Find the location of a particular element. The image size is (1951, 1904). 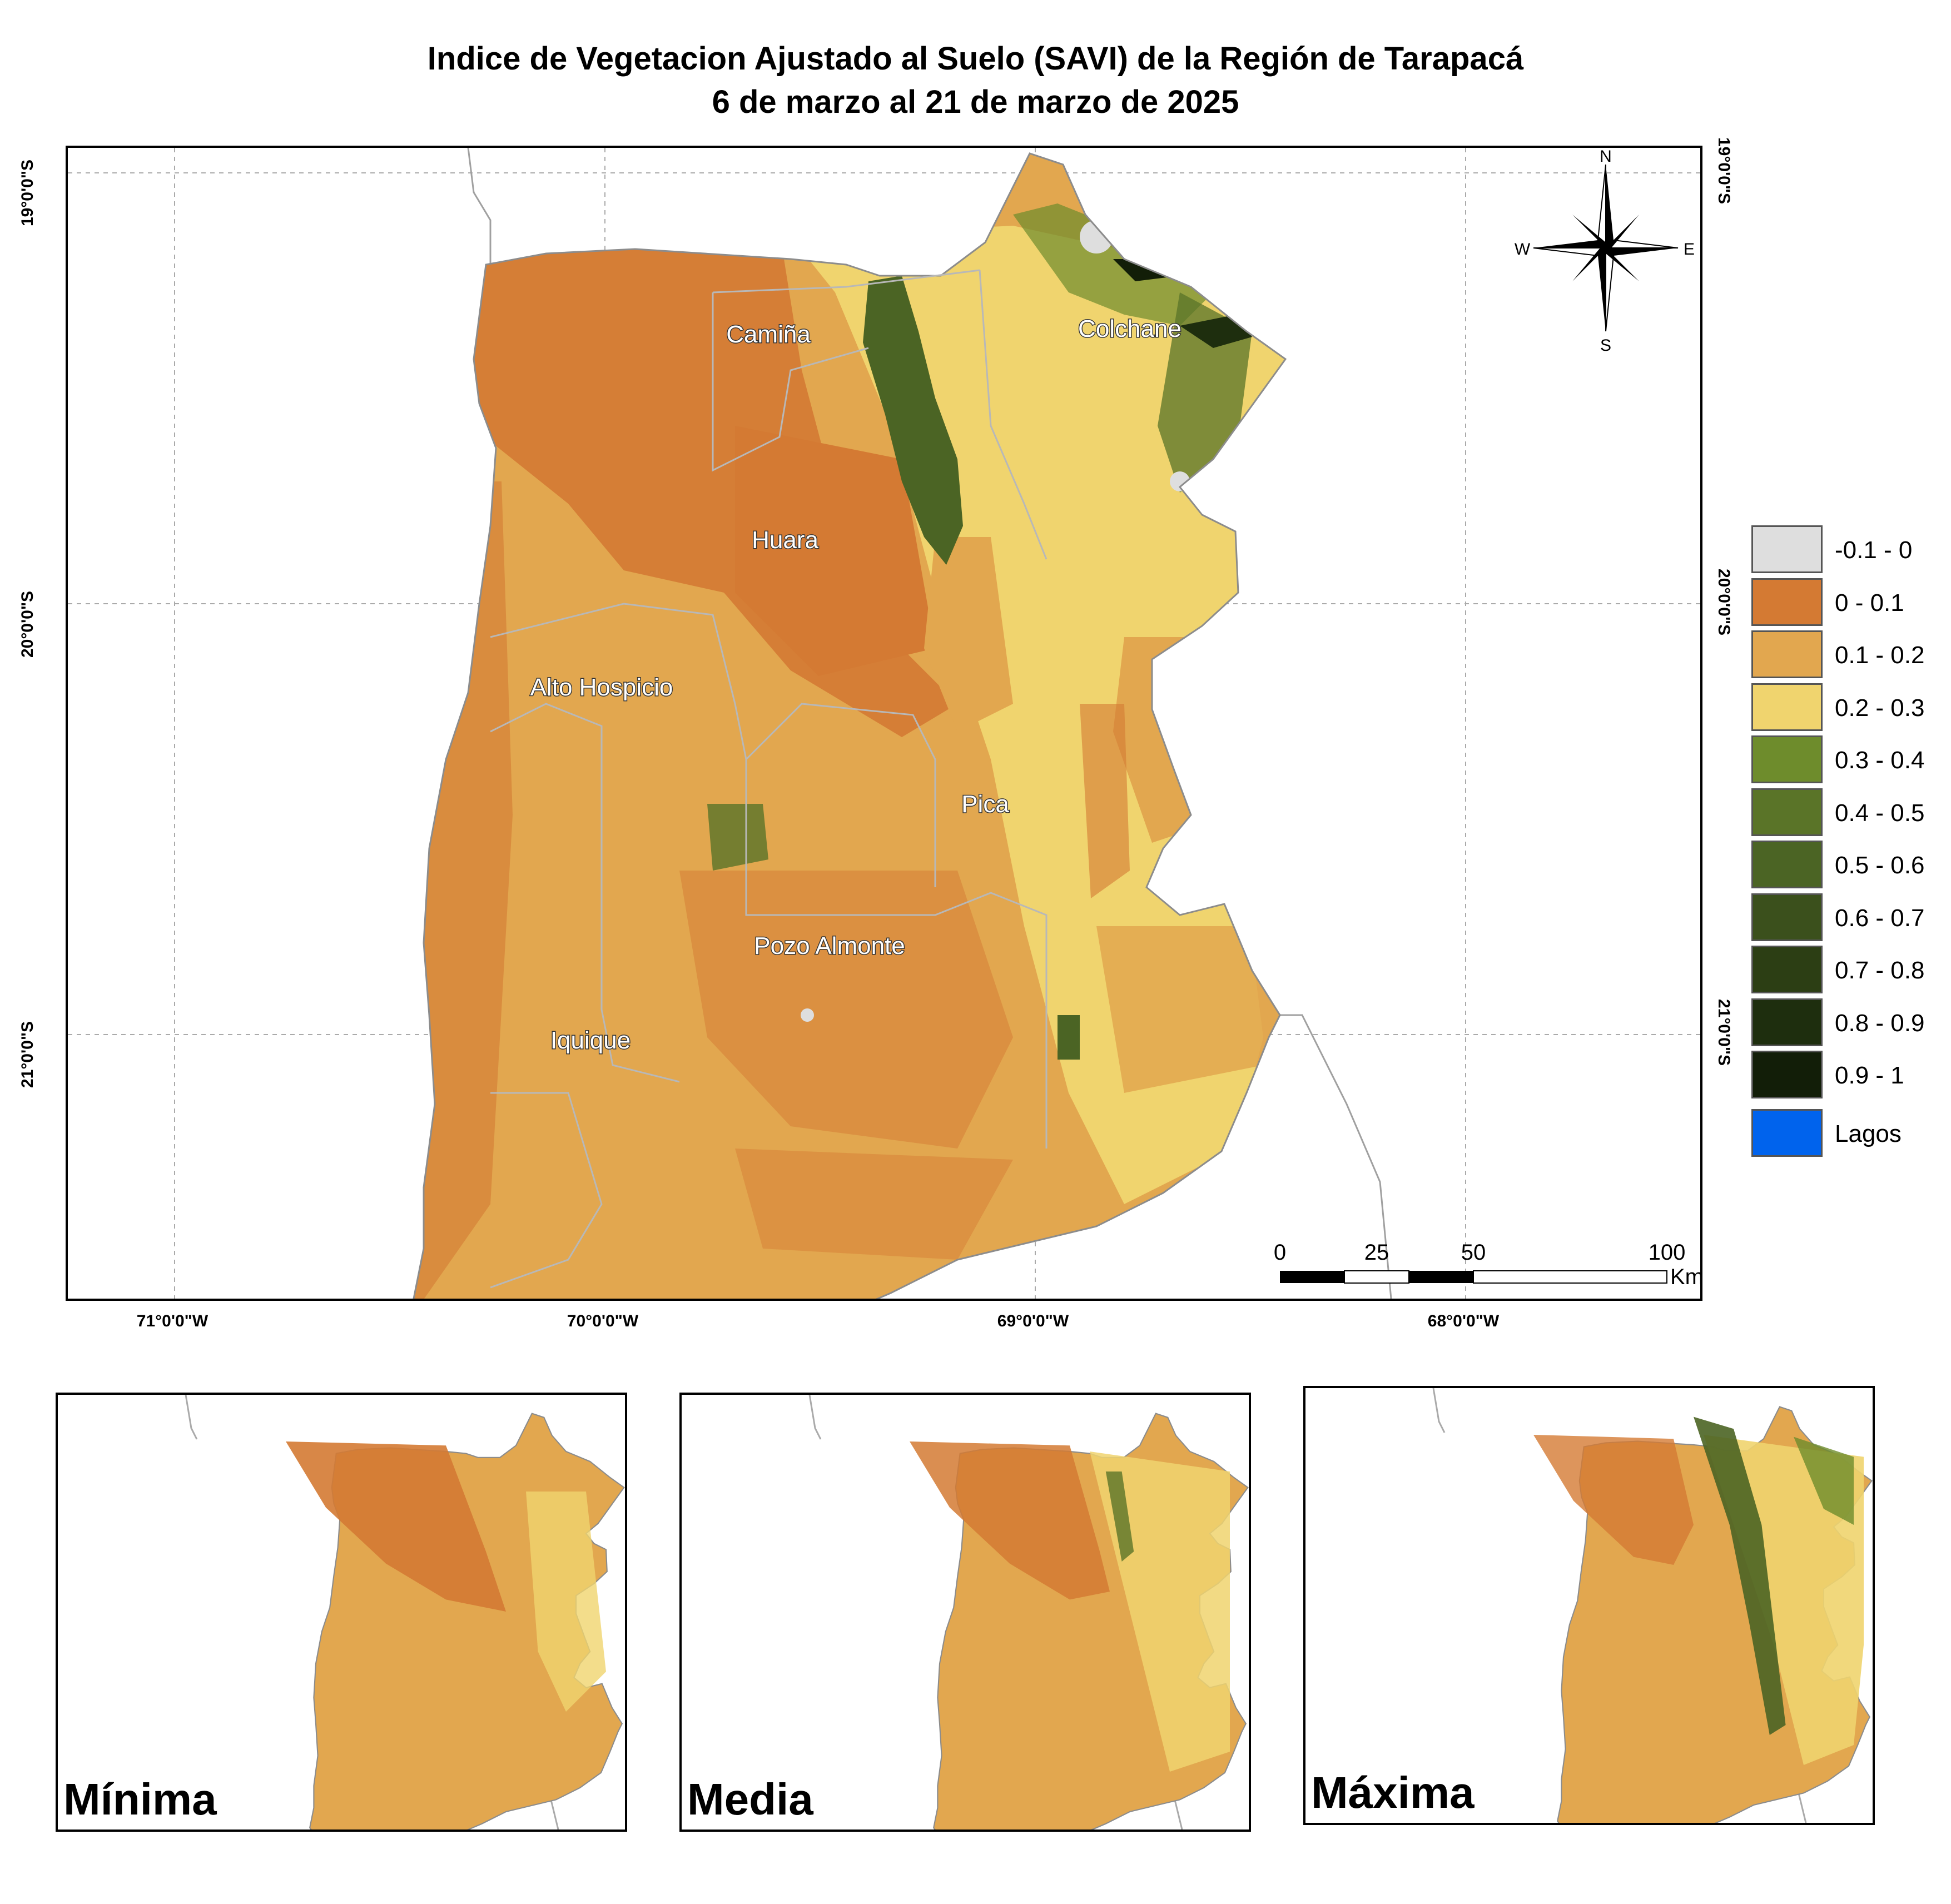

scale-bar: 0 25 50 100 Km is located at coordinates (1487, 1264).